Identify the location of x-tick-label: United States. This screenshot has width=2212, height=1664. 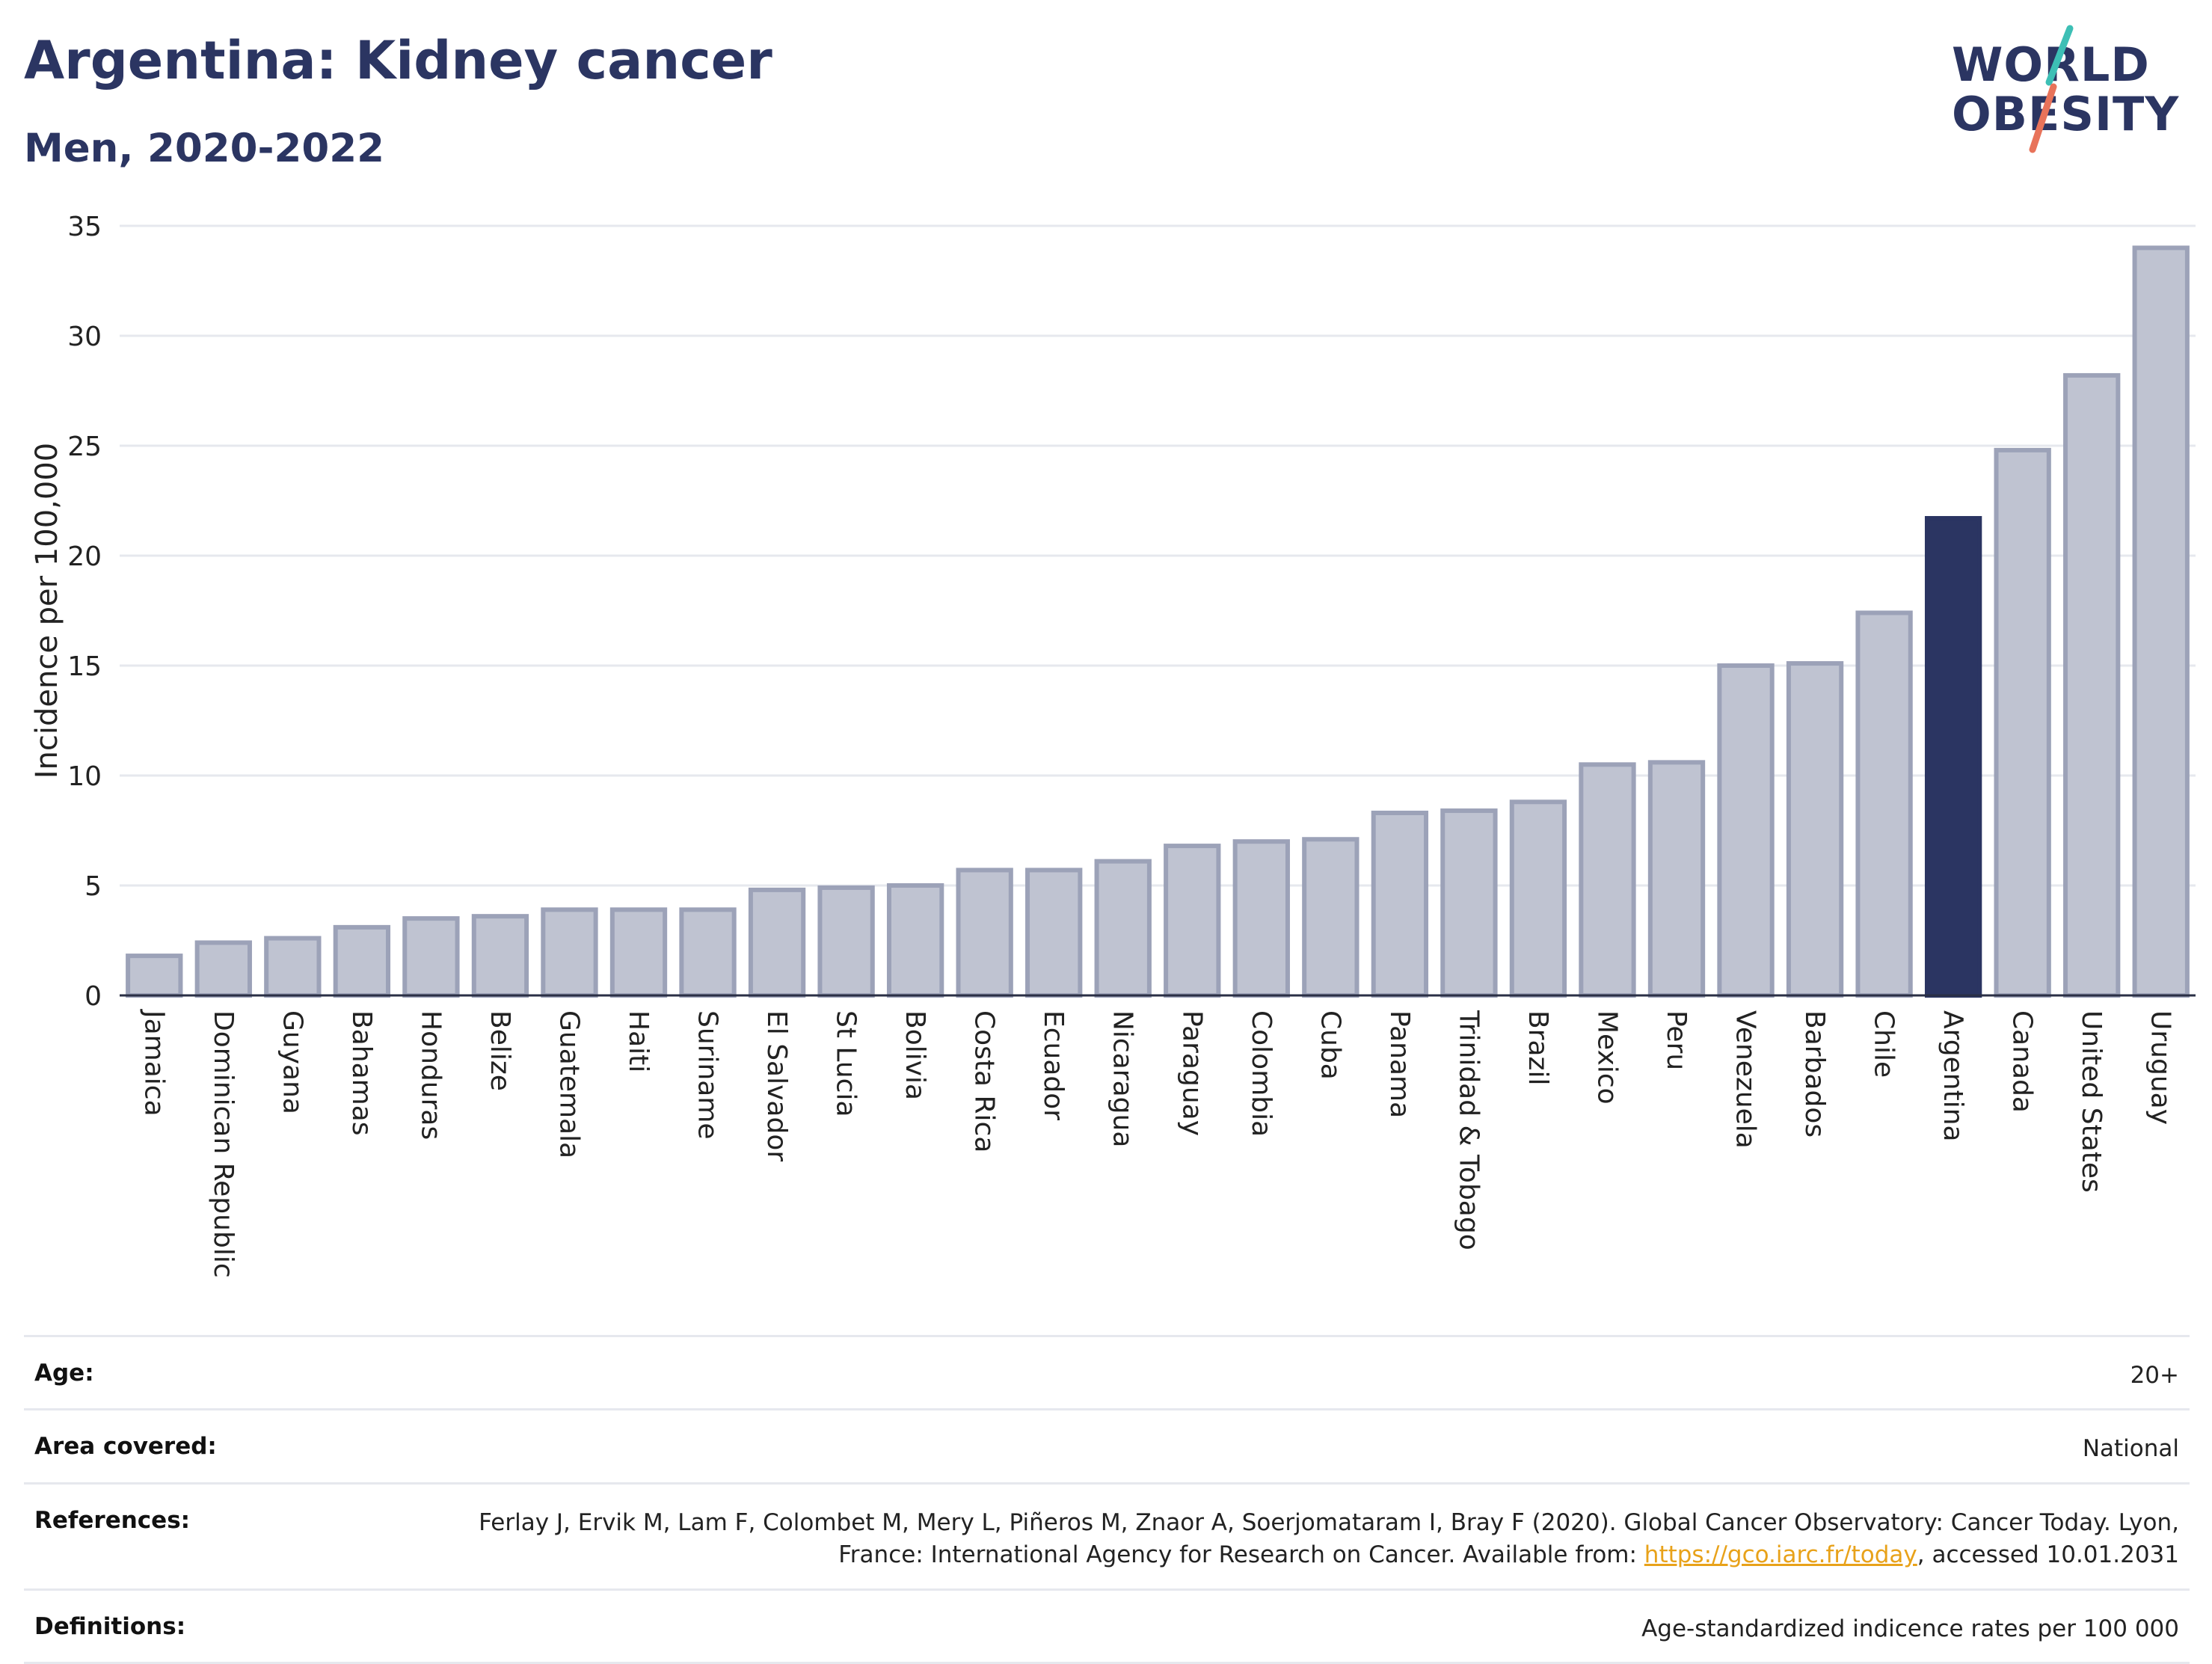
(2091, 1101).